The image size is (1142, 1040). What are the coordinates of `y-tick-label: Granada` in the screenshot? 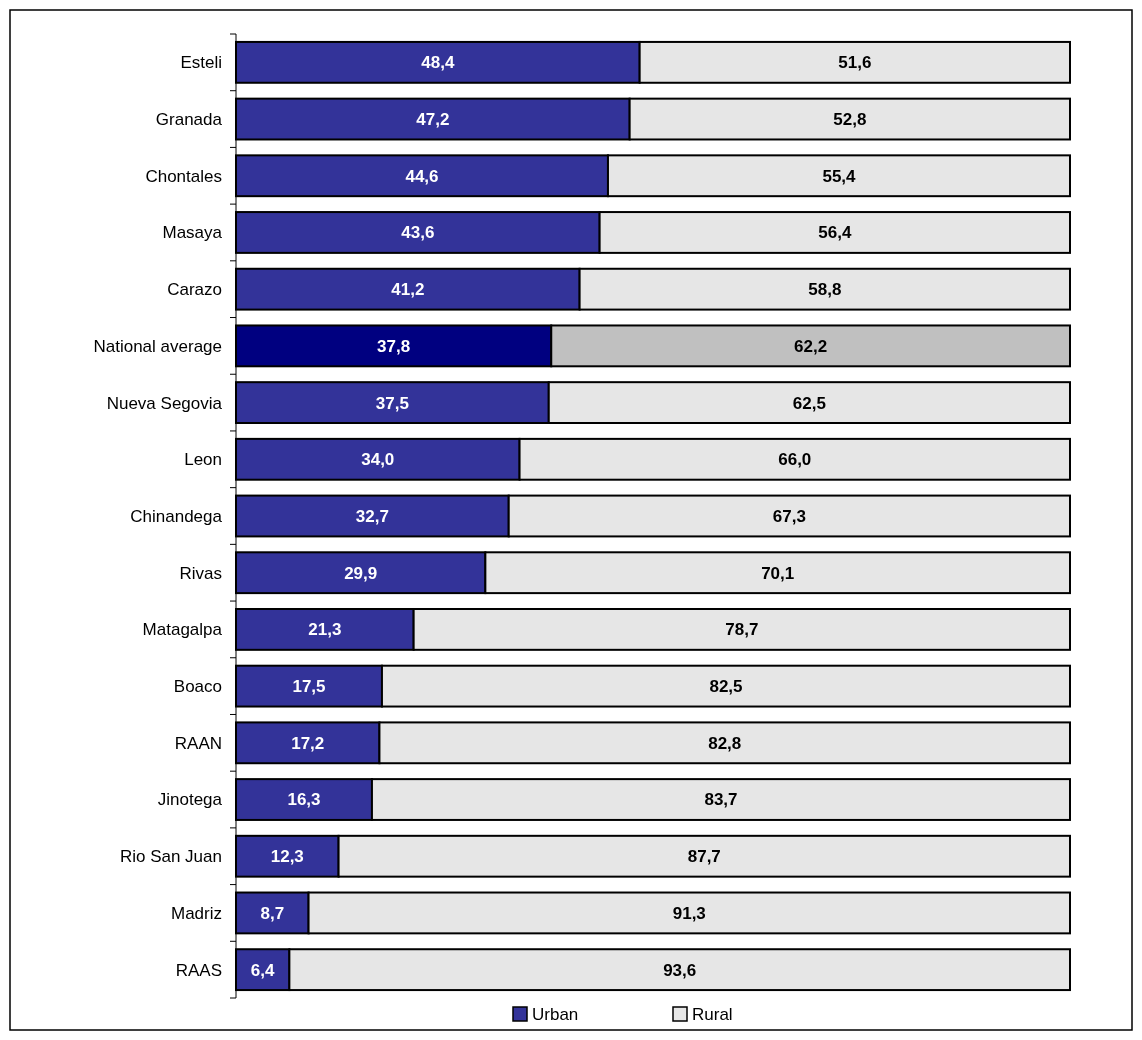 It's located at (189, 120).